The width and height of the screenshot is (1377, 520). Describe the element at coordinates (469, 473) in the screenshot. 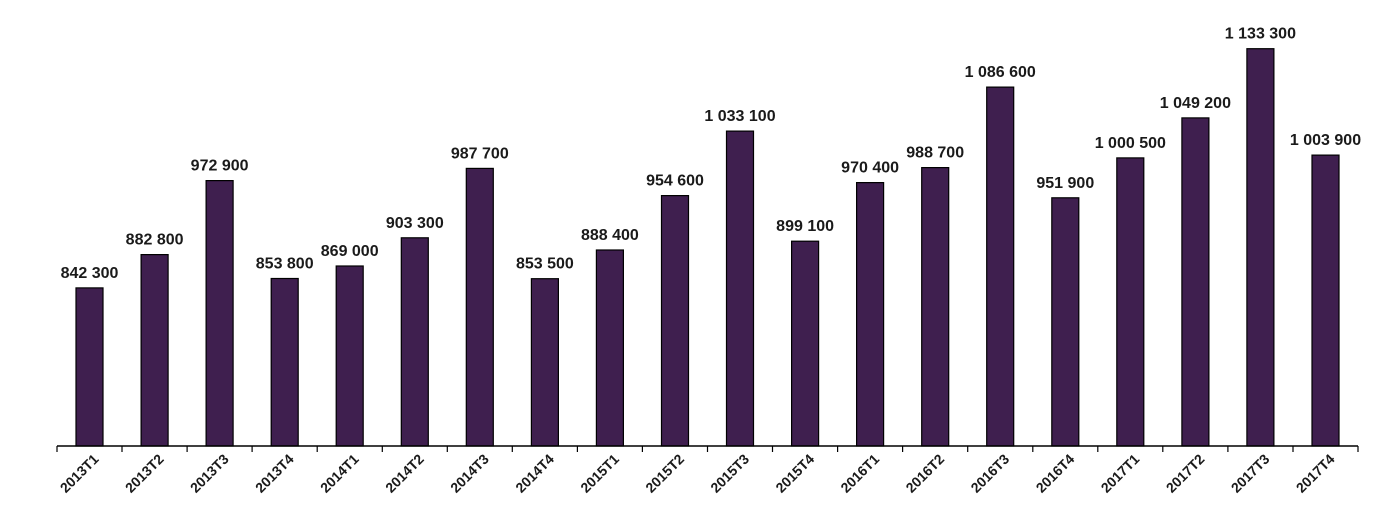

I see `x-tick-label-2014T3: 2014T3` at that location.